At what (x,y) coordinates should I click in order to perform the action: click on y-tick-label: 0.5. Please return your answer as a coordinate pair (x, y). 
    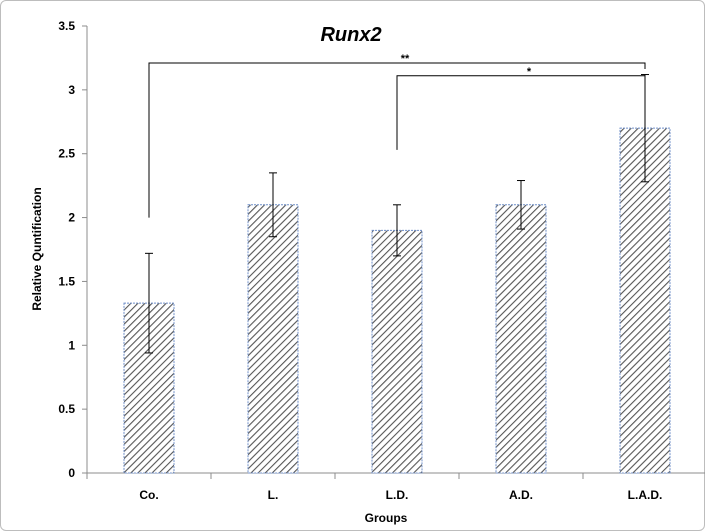
    Looking at the image, I should click on (66, 409).